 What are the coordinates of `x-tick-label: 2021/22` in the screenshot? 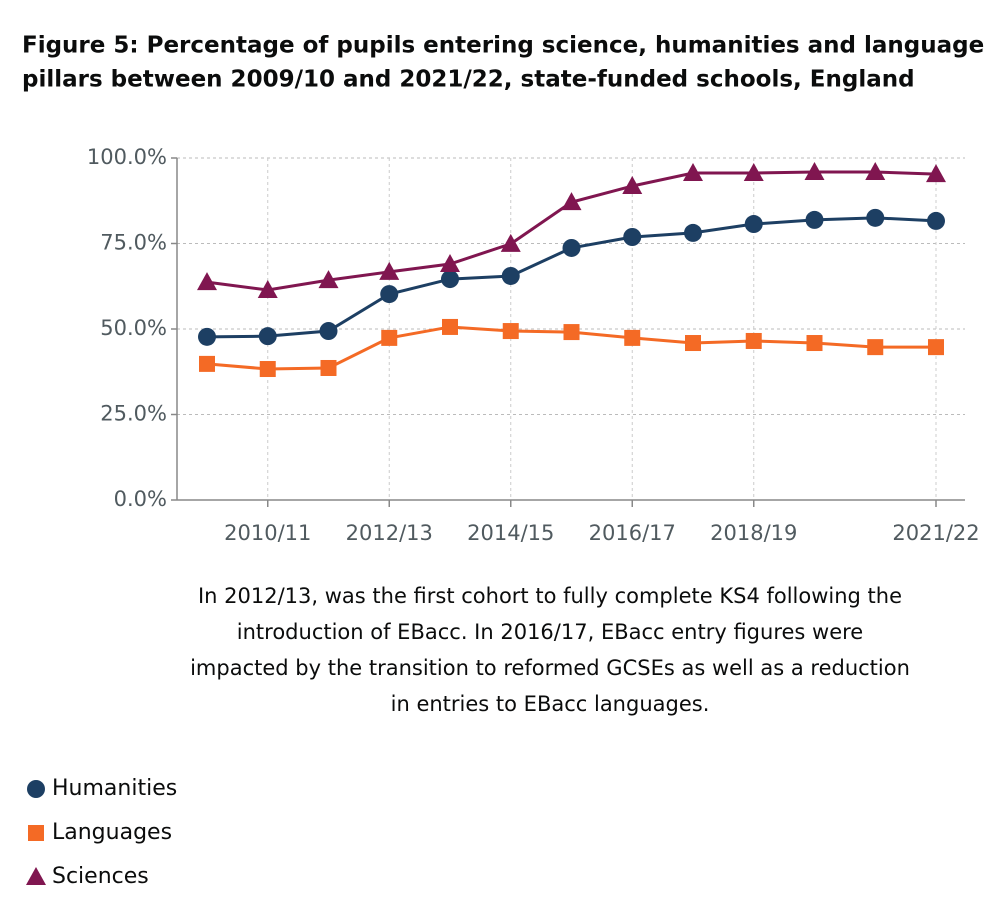 It's located at (935, 533).